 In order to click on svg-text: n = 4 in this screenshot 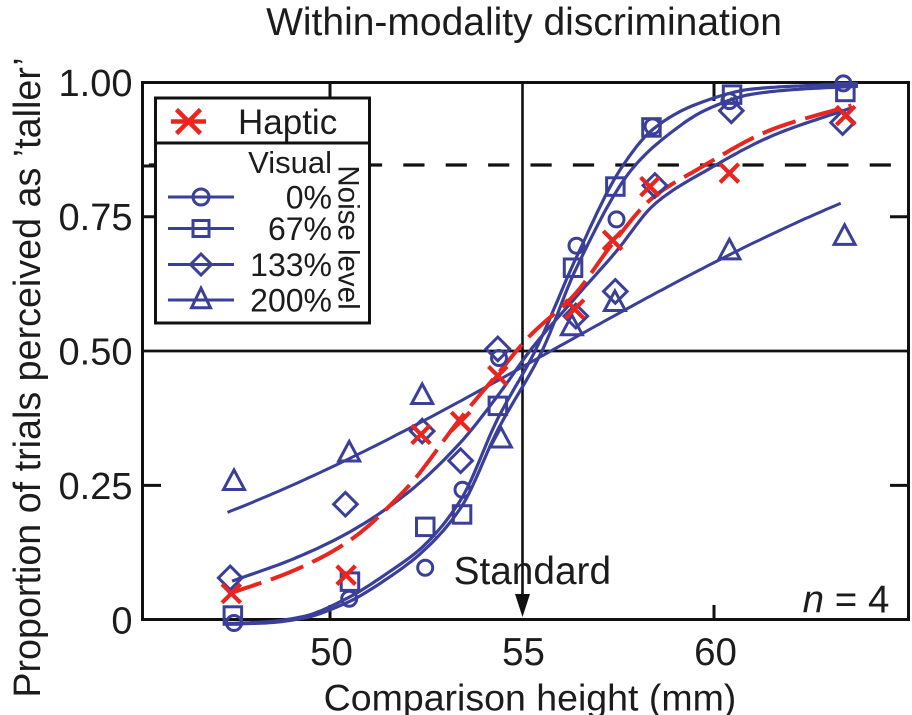, I will do `click(846, 600)`.